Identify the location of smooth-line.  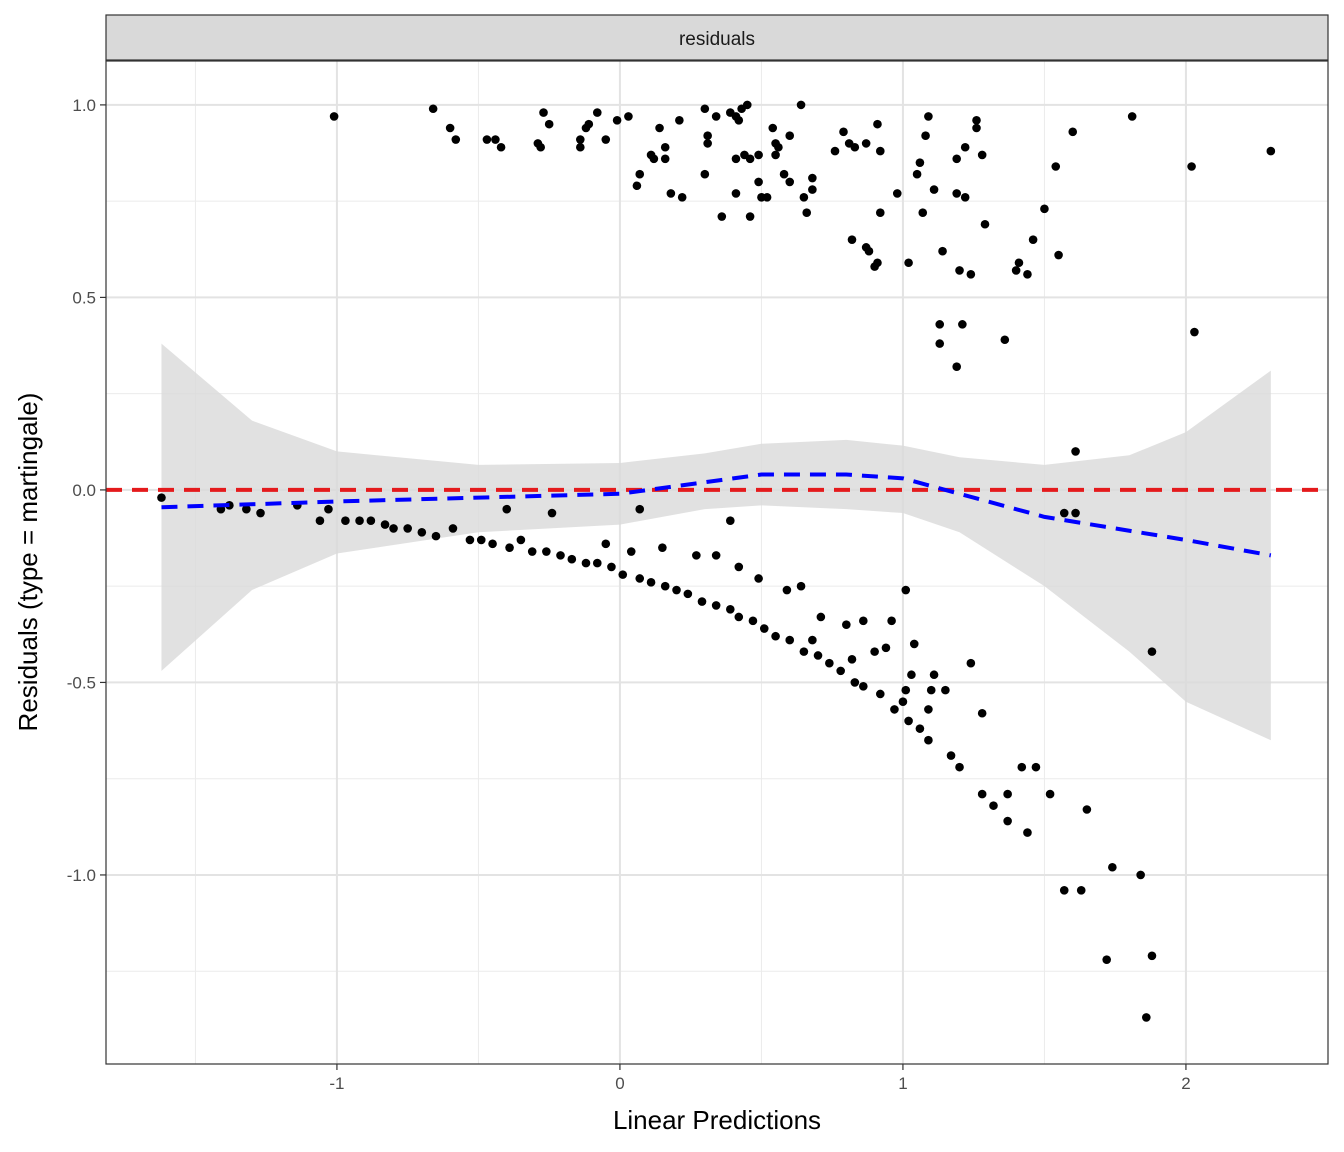
(716, 515).